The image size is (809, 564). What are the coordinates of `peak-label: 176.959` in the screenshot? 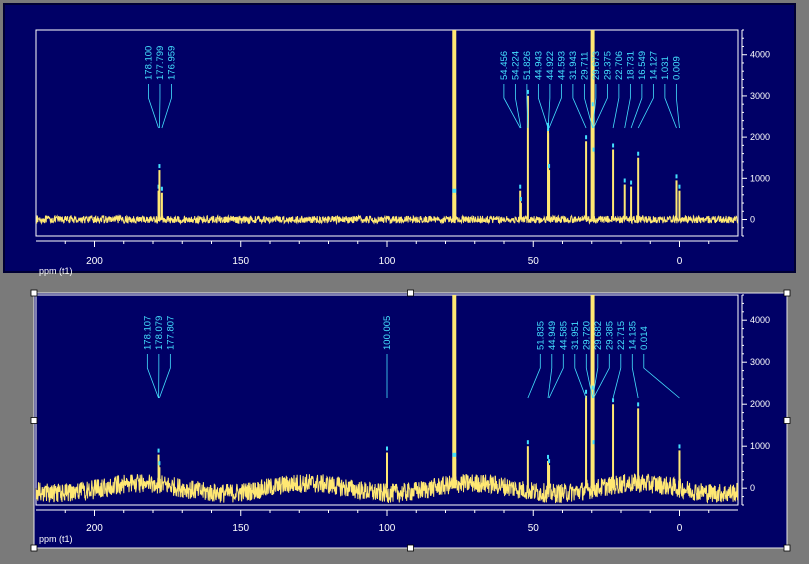 It's located at (171, 63).